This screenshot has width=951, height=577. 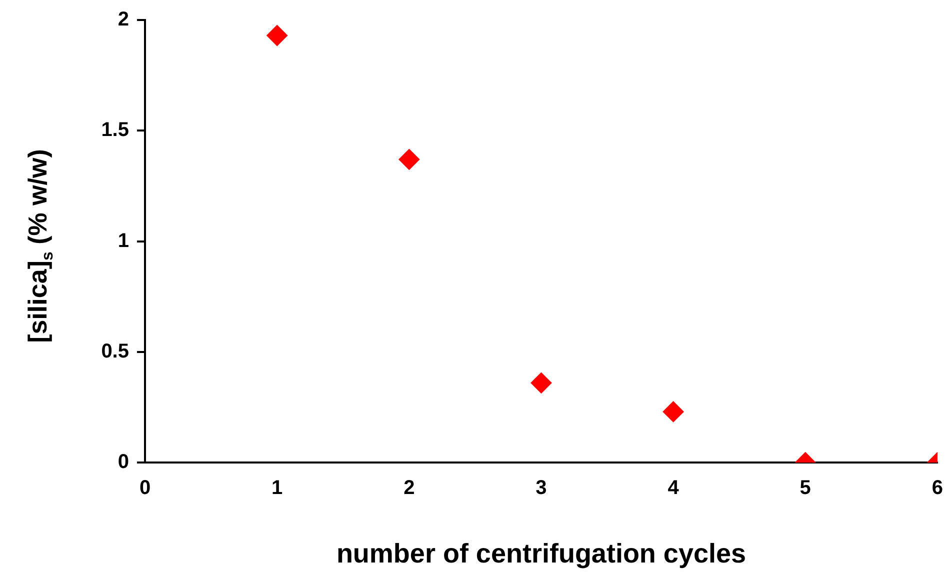 What do you see at coordinates (805, 488) in the screenshot?
I see `x-tick-label: 5` at bounding box center [805, 488].